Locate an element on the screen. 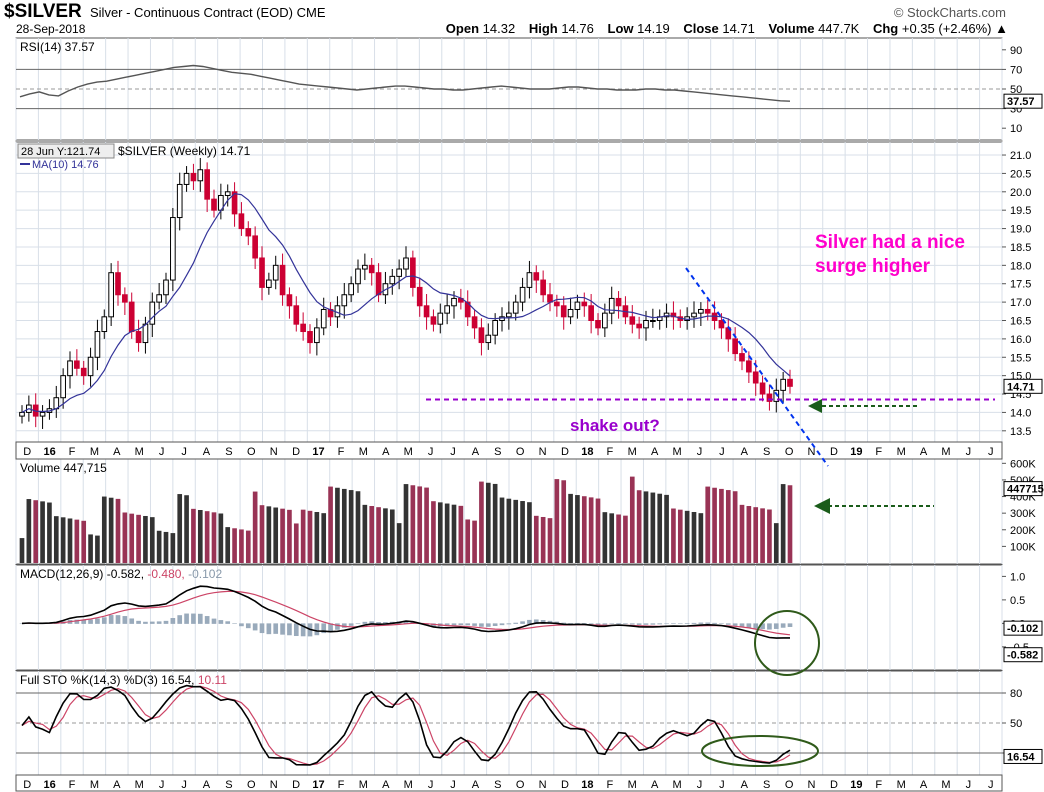 This screenshot has height=792, width=1044. y-tick-label: 16.0 is located at coordinates (1020, 340).